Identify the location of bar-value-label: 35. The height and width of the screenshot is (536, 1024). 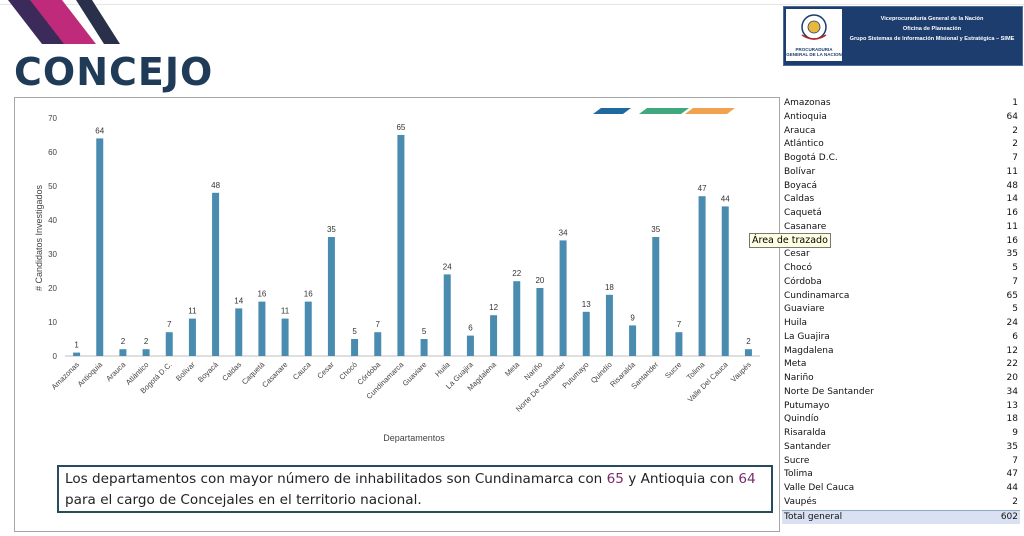
(655, 229).